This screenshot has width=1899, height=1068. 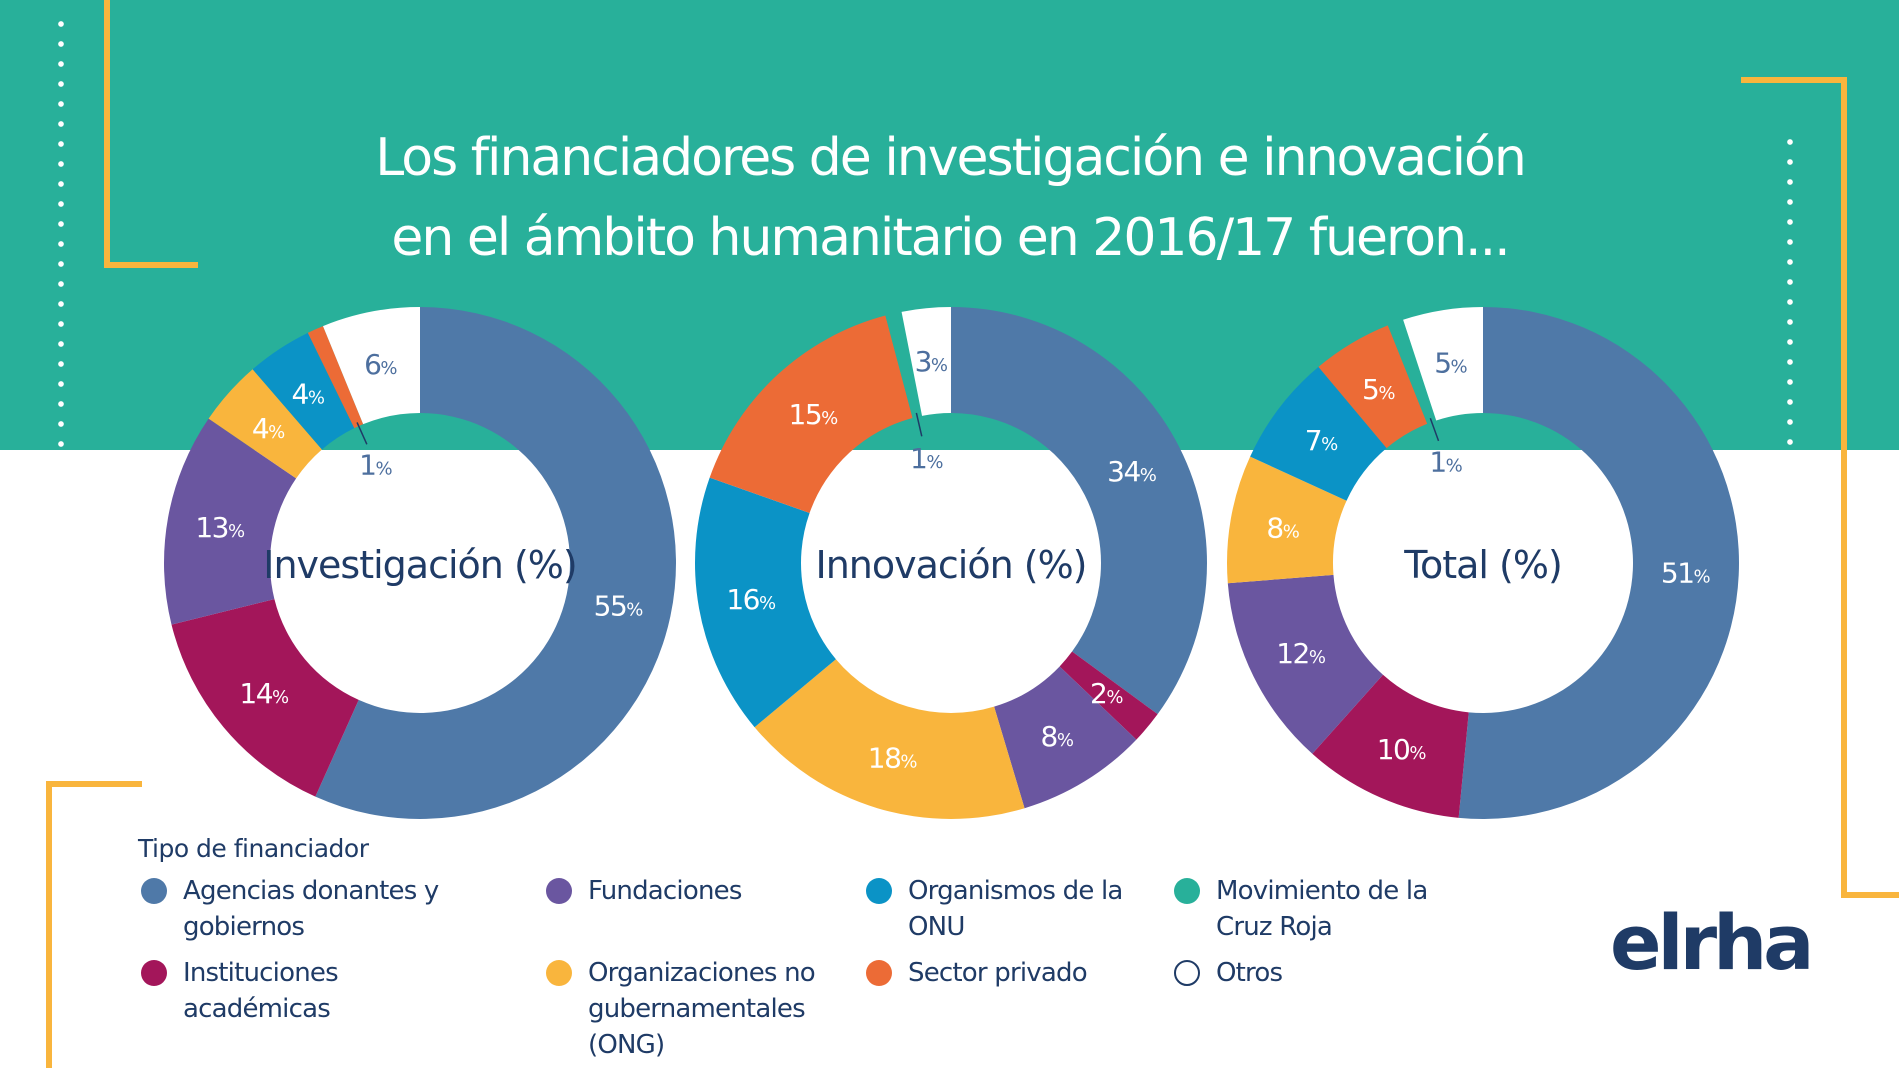 I want to click on legend-title: Tipo de financiador, so click(x=253, y=848).